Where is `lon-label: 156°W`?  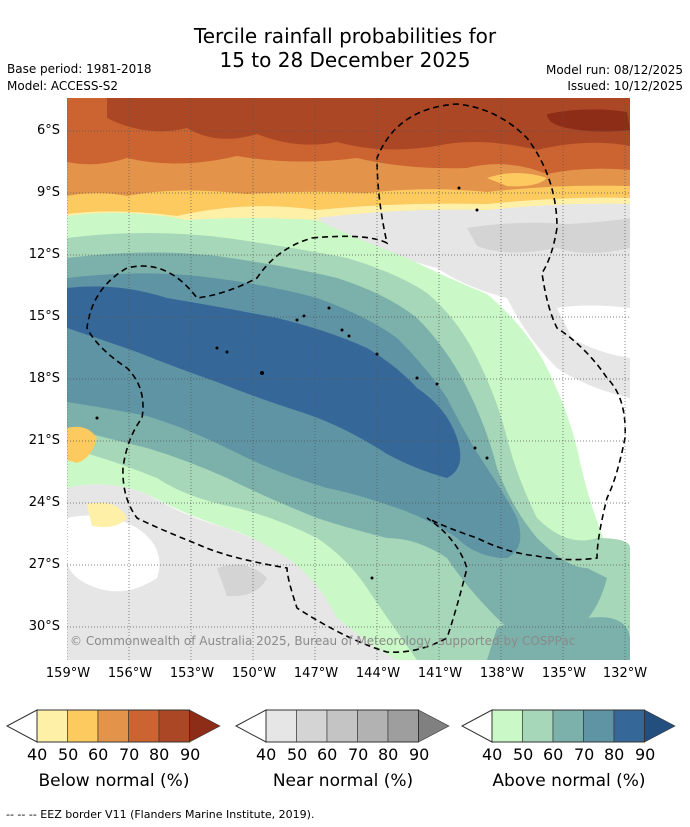
lon-label: 156°W is located at coordinates (130, 673).